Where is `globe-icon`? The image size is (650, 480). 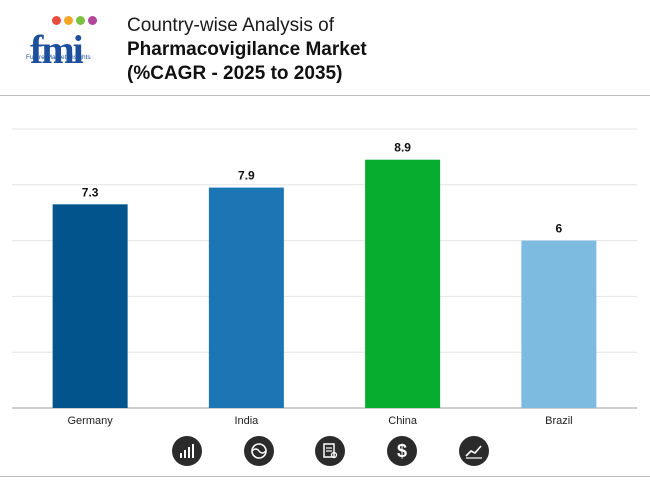
globe-icon is located at coordinates (259, 451).